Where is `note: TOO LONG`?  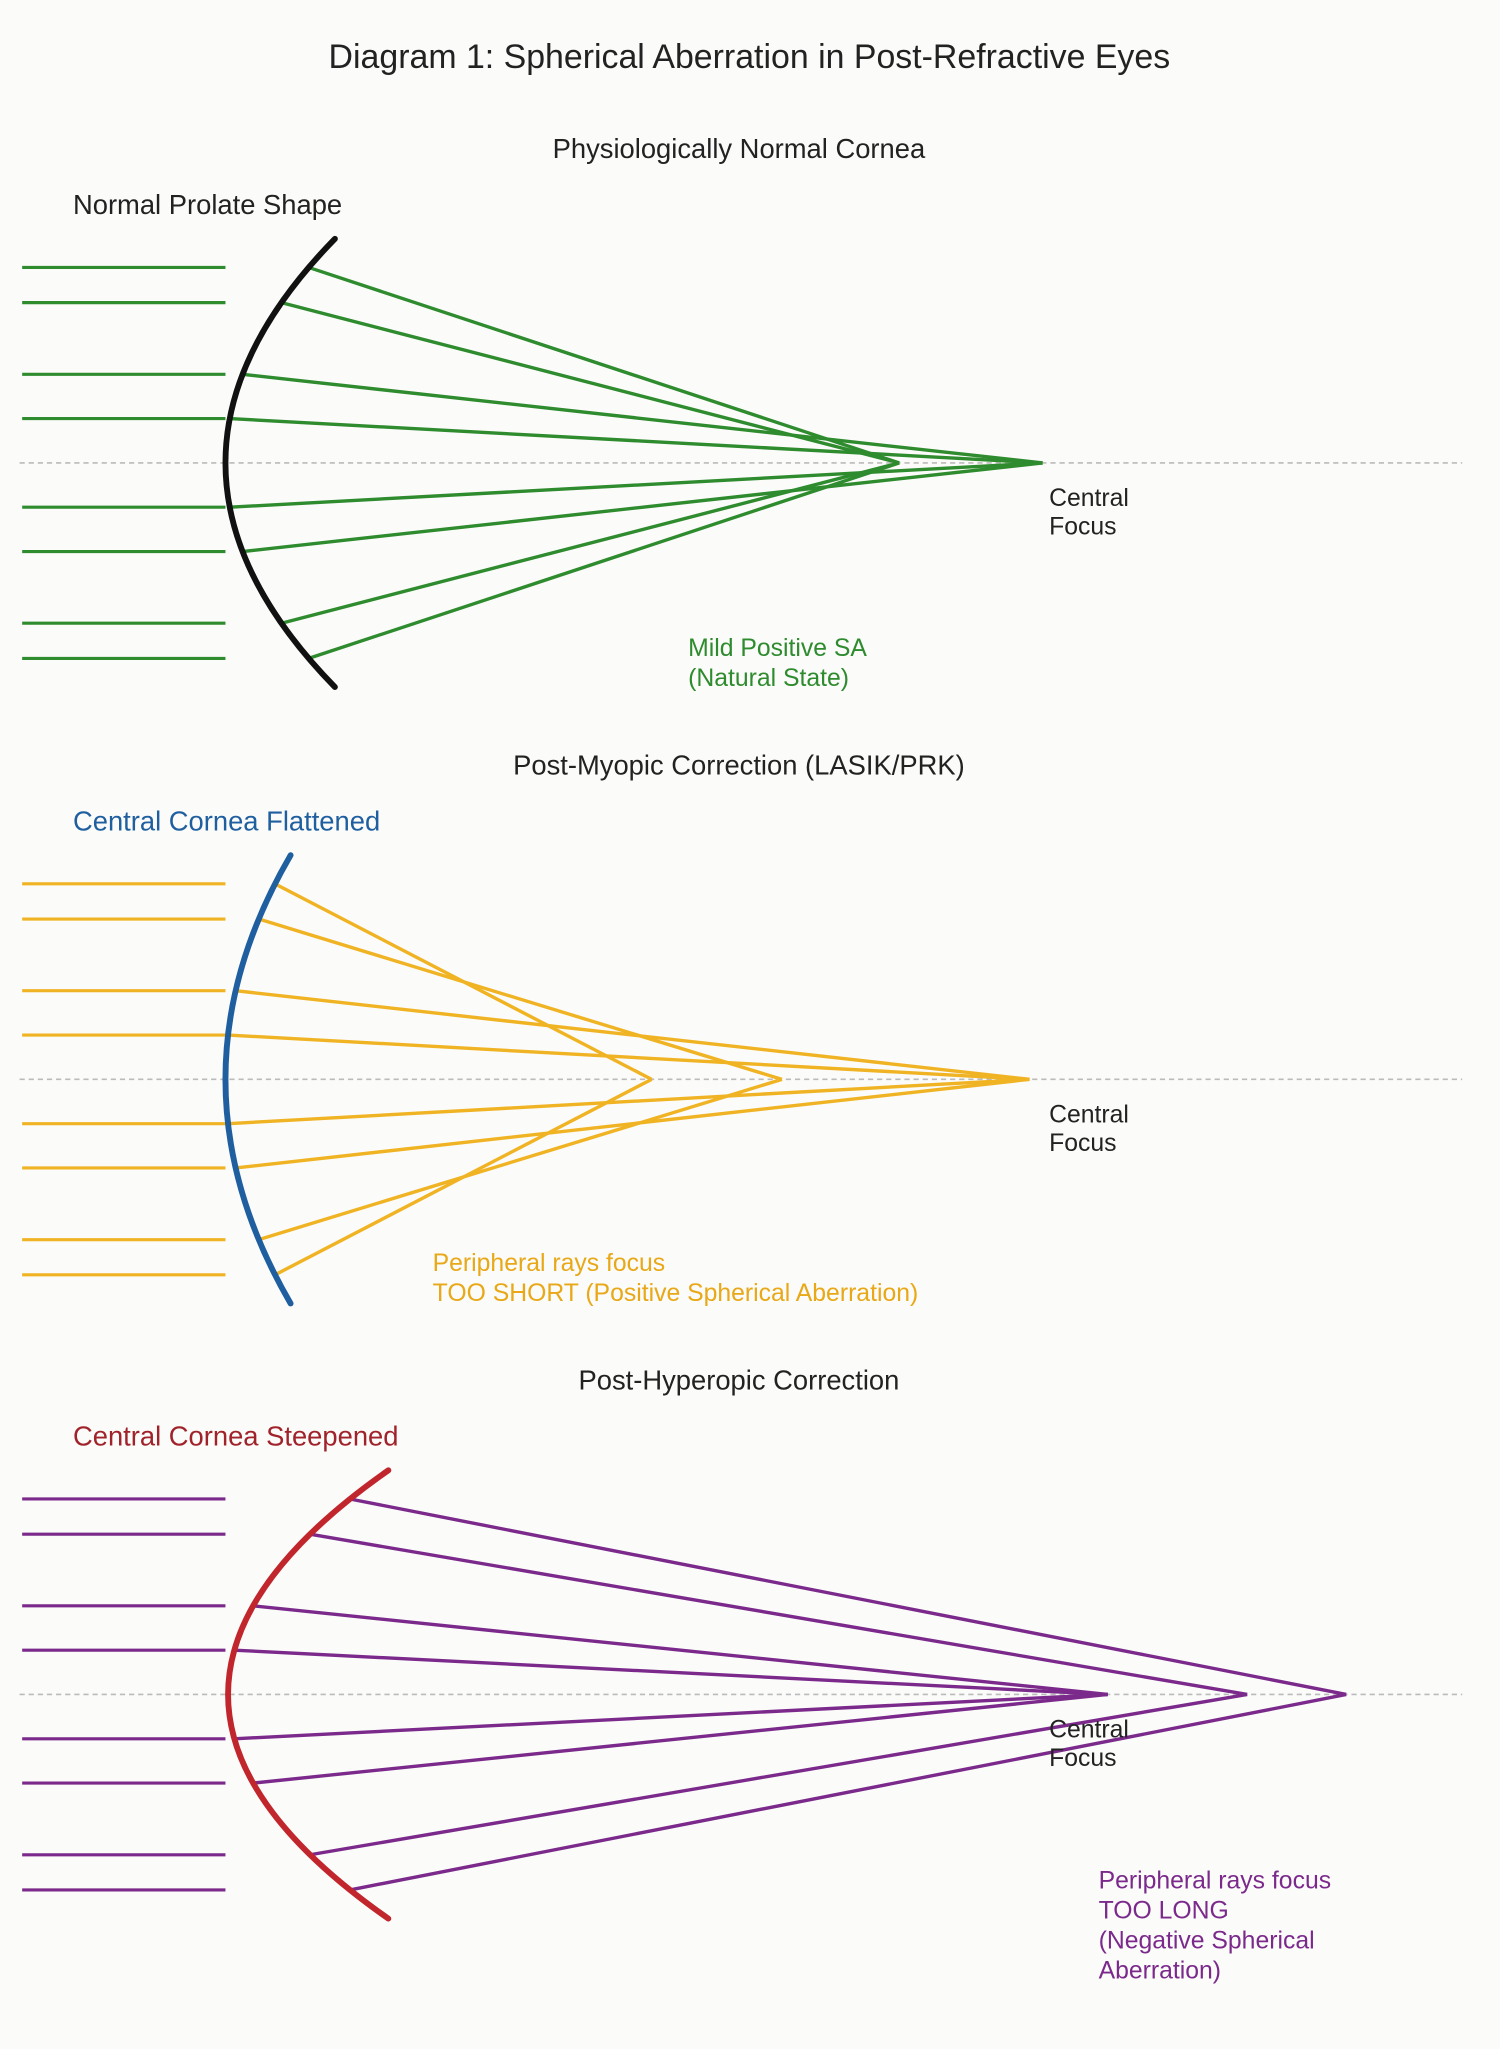
note: TOO LONG is located at coordinates (1164, 1911).